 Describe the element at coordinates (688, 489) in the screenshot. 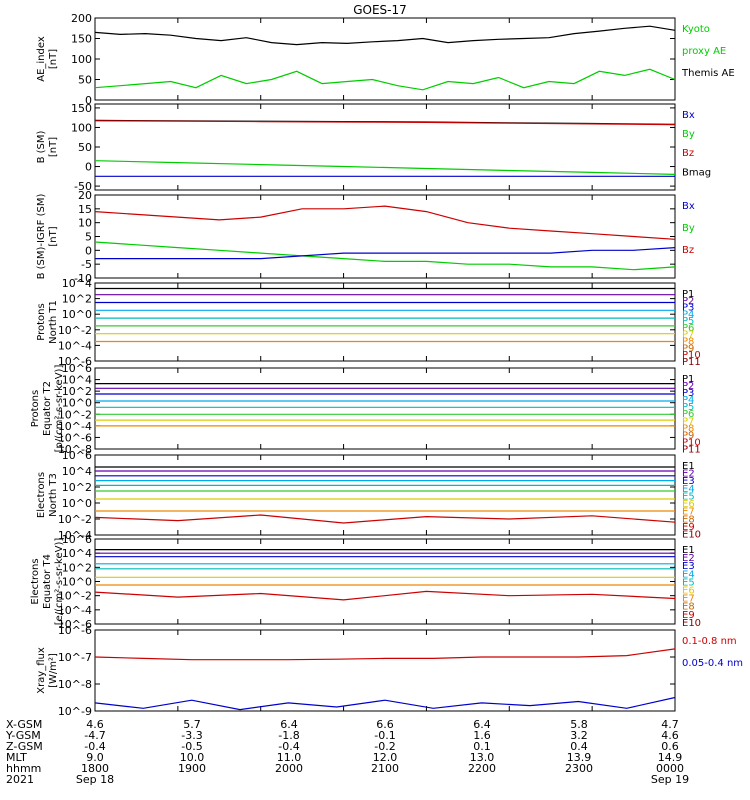

I see `legend-entry: E4` at that location.